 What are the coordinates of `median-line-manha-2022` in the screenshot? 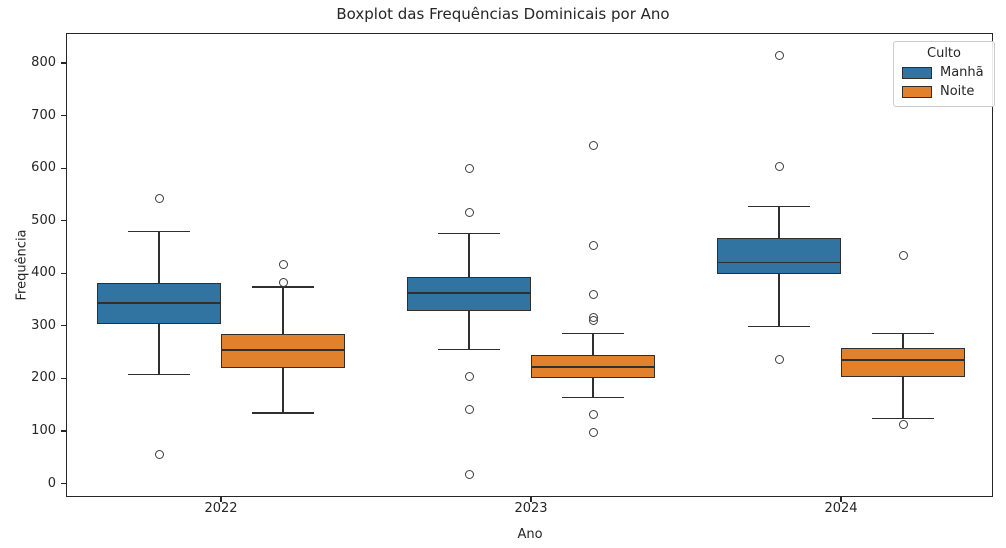 It's located at (159, 303).